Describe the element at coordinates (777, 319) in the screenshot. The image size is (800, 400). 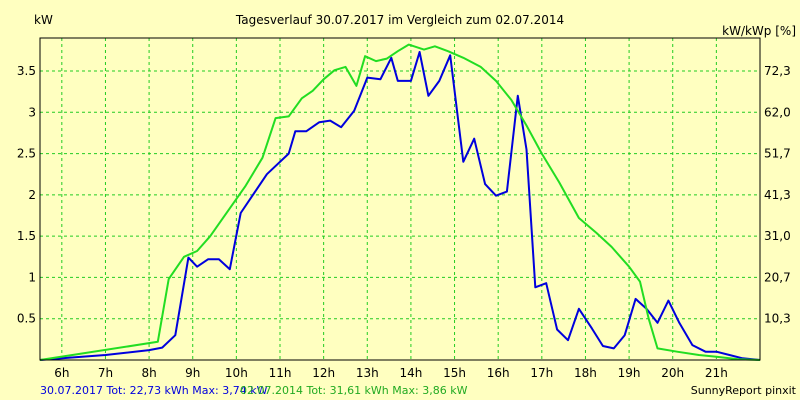
I see `y-right-tick-label-0: 10,3` at that location.